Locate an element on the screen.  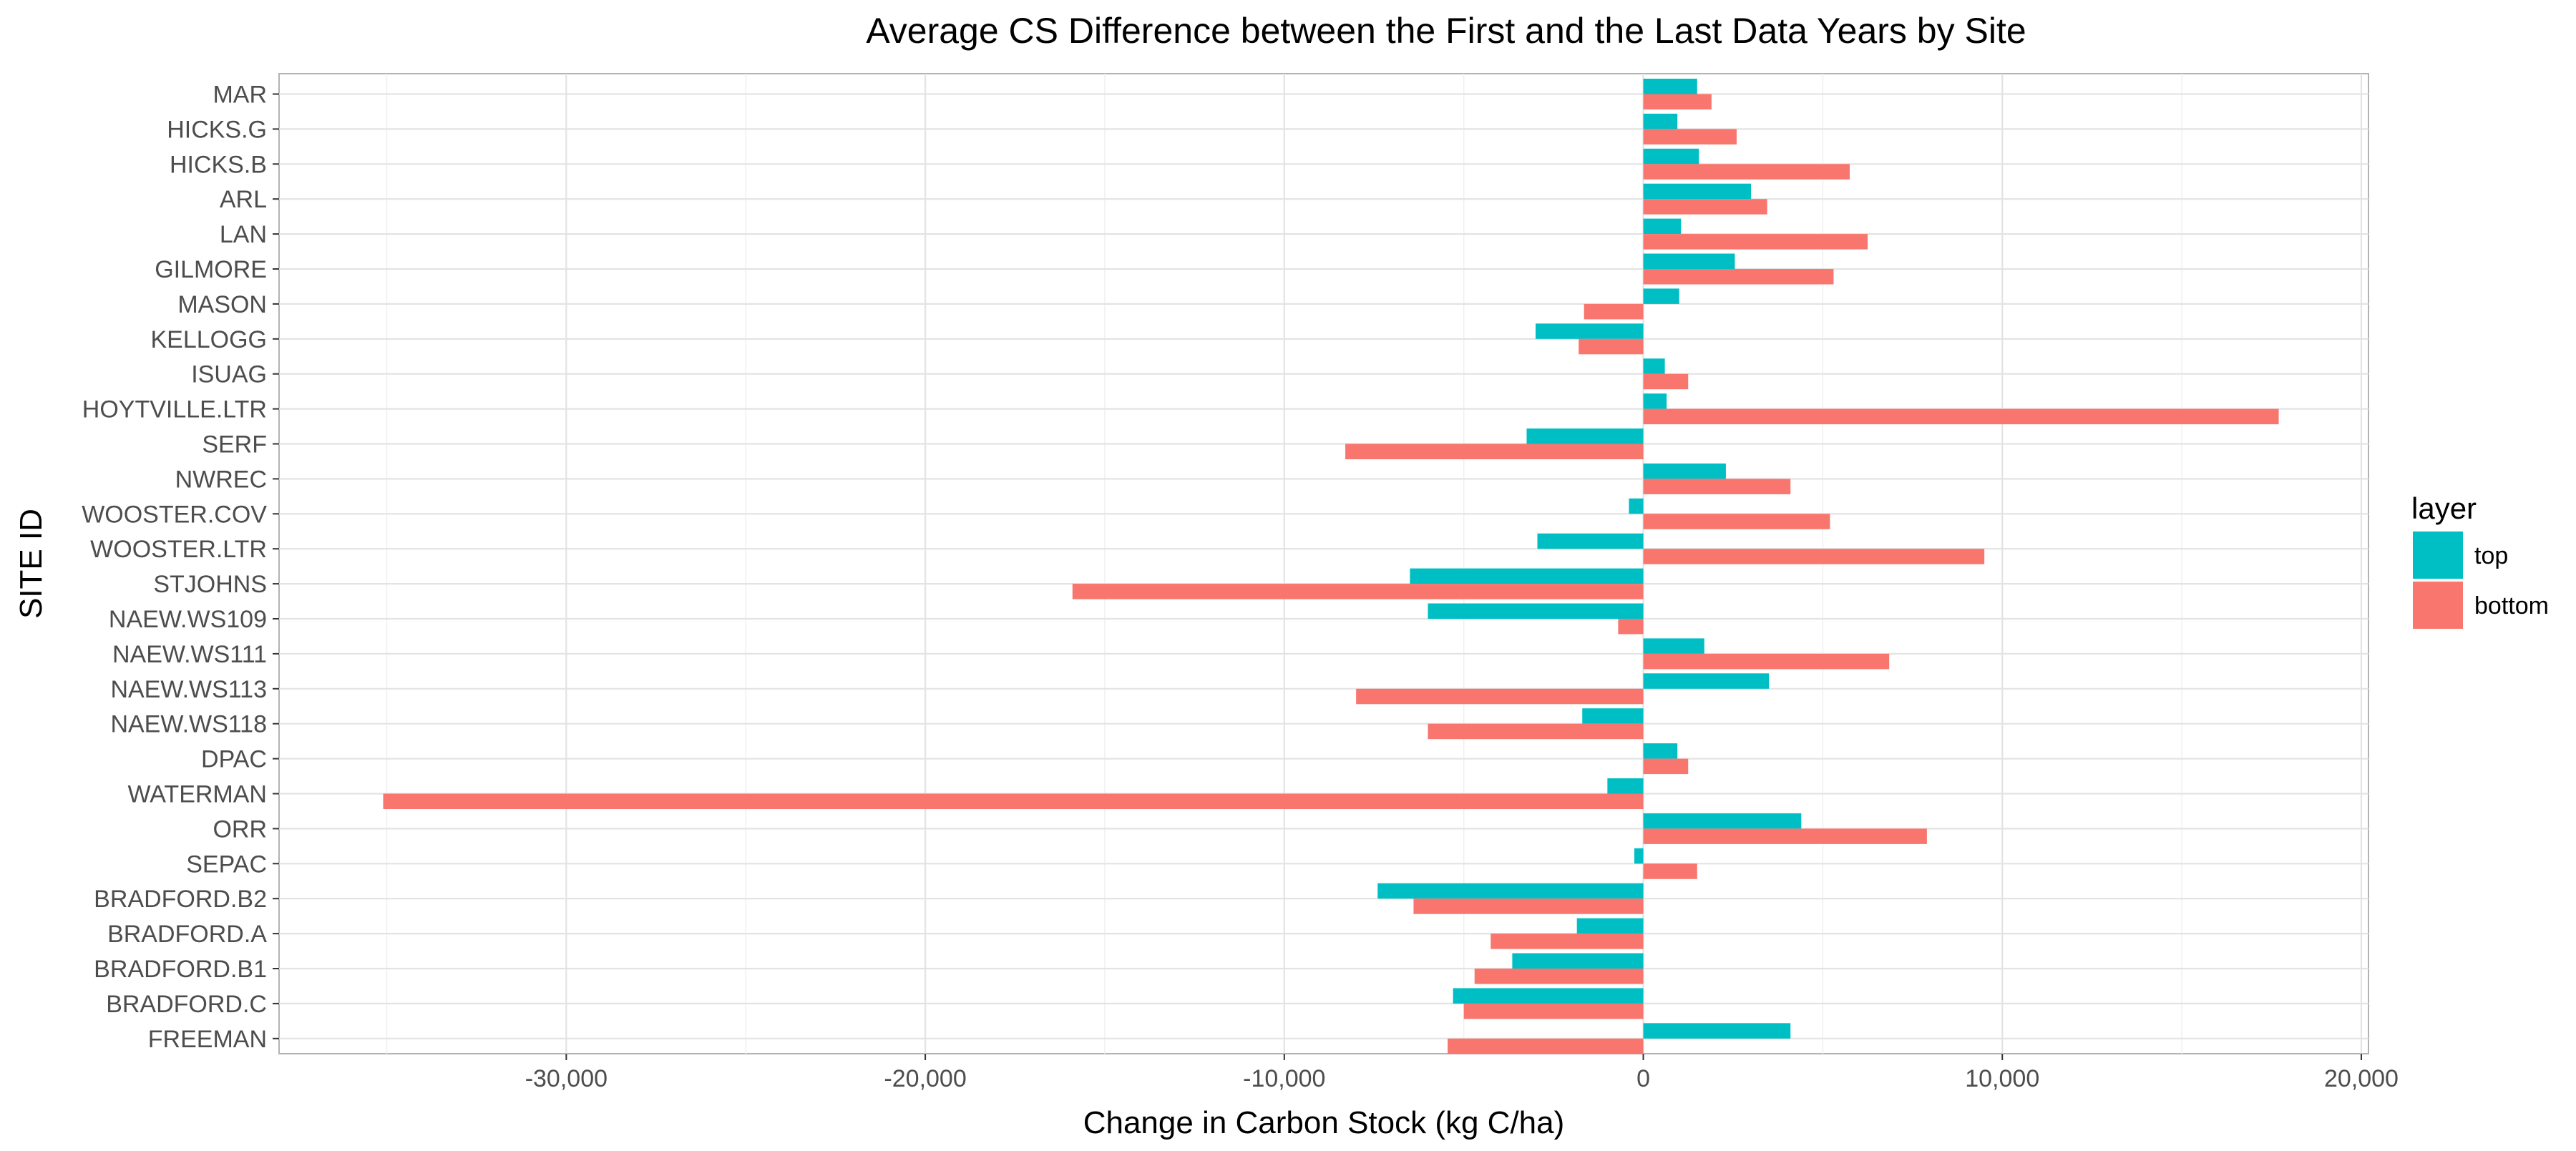
bar-top-naew-ws111 is located at coordinates (1673, 646).